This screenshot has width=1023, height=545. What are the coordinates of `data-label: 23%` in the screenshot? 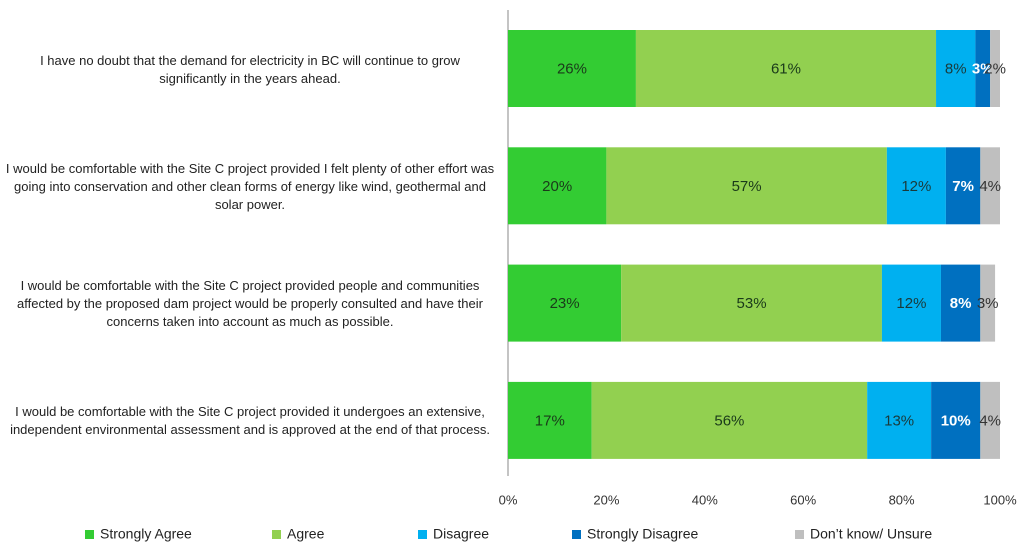 It's located at (565, 303).